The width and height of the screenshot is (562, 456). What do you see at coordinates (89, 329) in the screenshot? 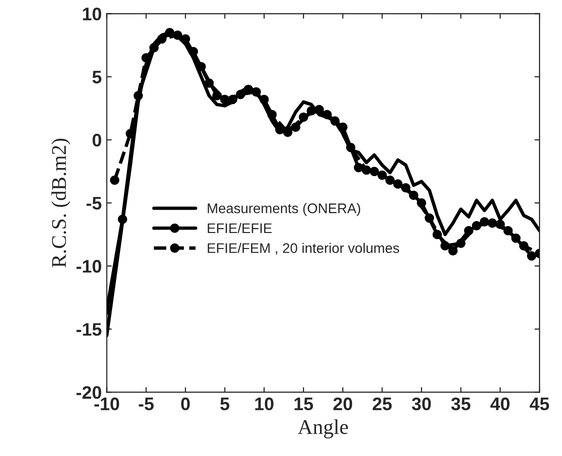
I see `y-tick-label: -15` at bounding box center [89, 329].